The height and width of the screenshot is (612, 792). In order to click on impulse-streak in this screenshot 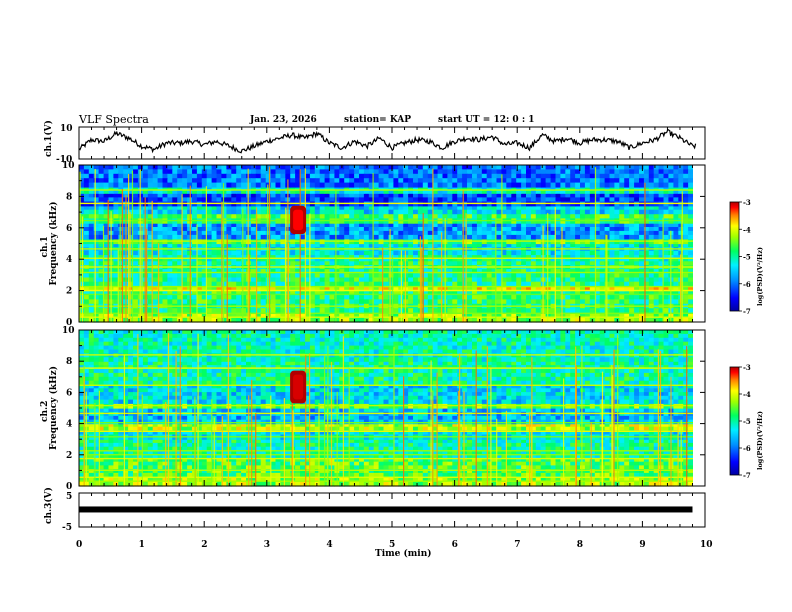, I will do `click(227, 278)`.